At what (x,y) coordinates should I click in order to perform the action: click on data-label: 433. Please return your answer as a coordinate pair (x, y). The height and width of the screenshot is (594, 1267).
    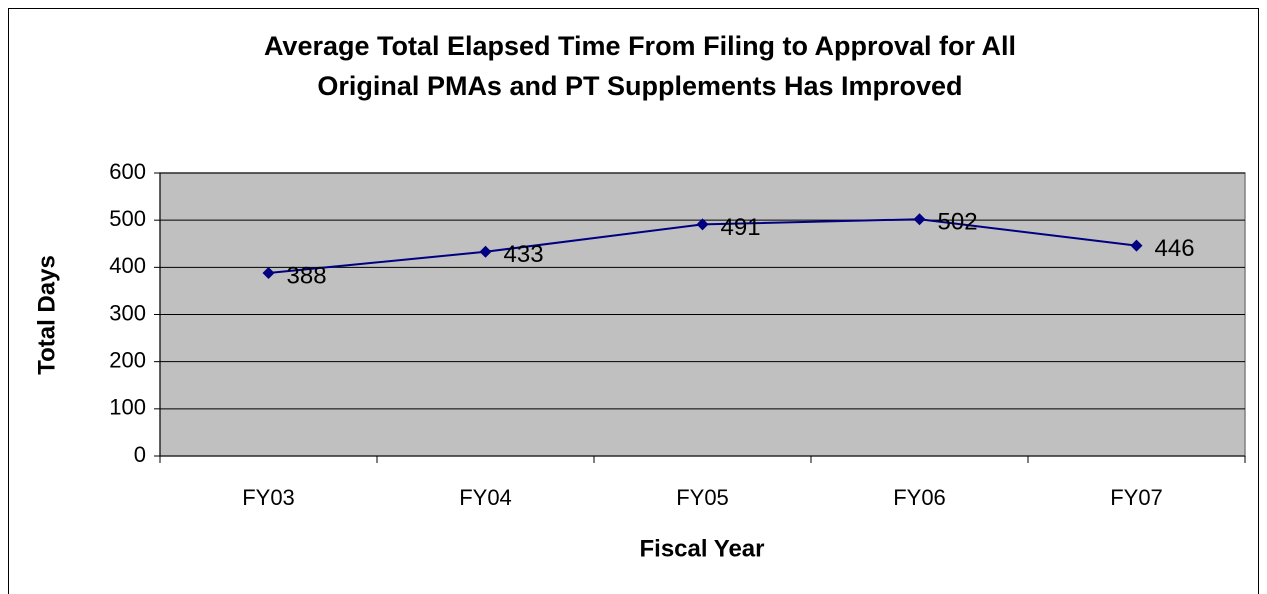
    Looking at the image, I should click on (524, 254).